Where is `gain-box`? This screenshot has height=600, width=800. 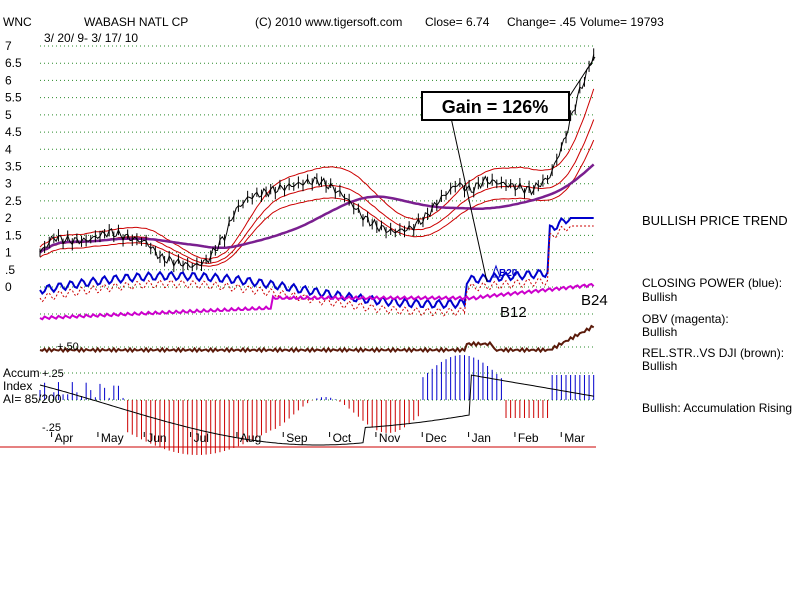
gain-box is located at coordinates (495, 106).